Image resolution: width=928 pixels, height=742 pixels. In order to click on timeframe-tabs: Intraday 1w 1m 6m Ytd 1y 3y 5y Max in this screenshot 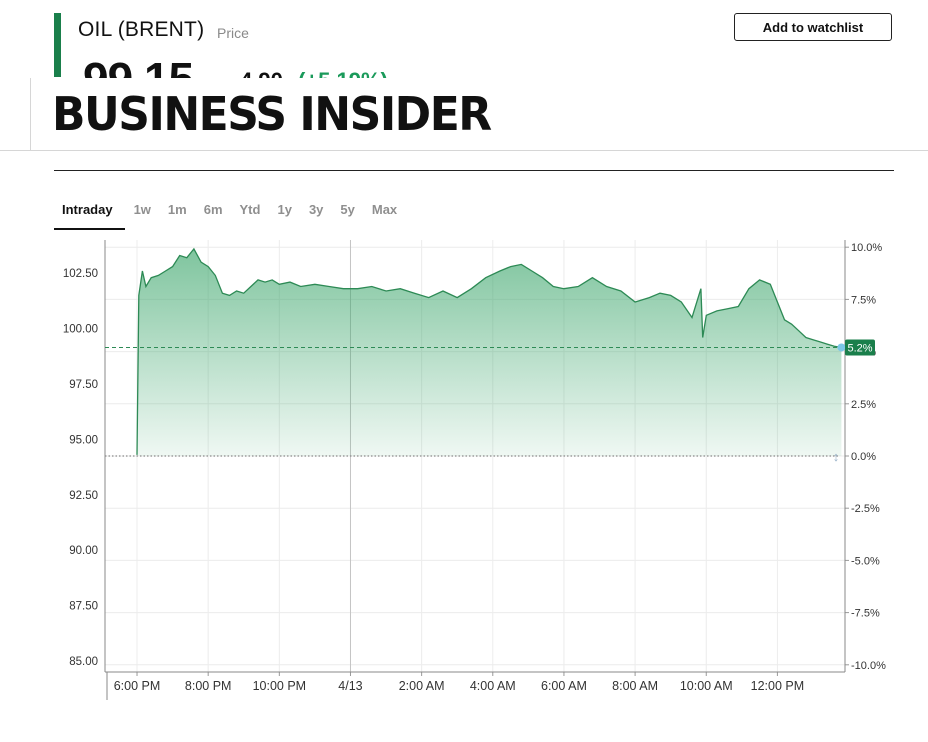, I will do `click(230, 212)`.